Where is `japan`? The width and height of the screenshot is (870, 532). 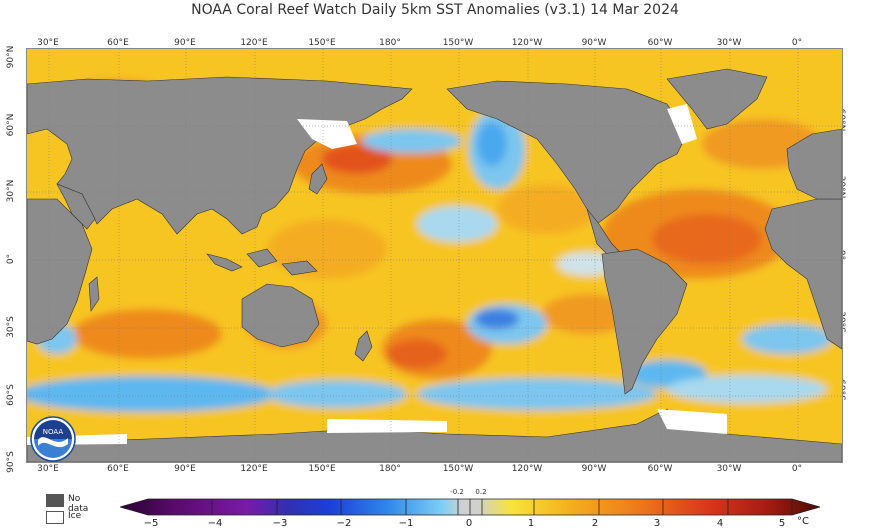 japan is located at coordinates (318, 179).